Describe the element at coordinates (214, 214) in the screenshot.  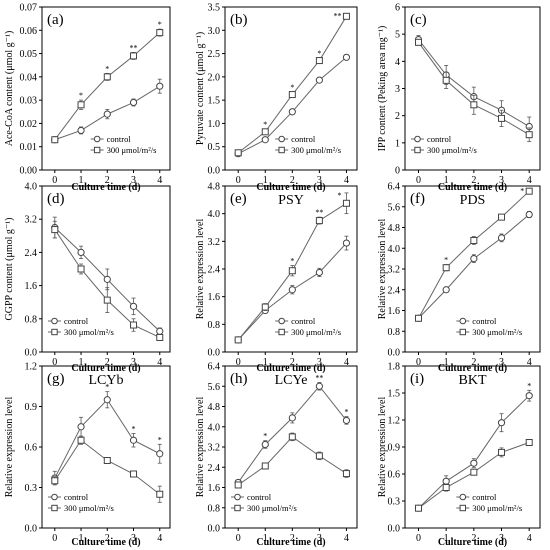
I see `y-tick-label: 4.0` at that location.